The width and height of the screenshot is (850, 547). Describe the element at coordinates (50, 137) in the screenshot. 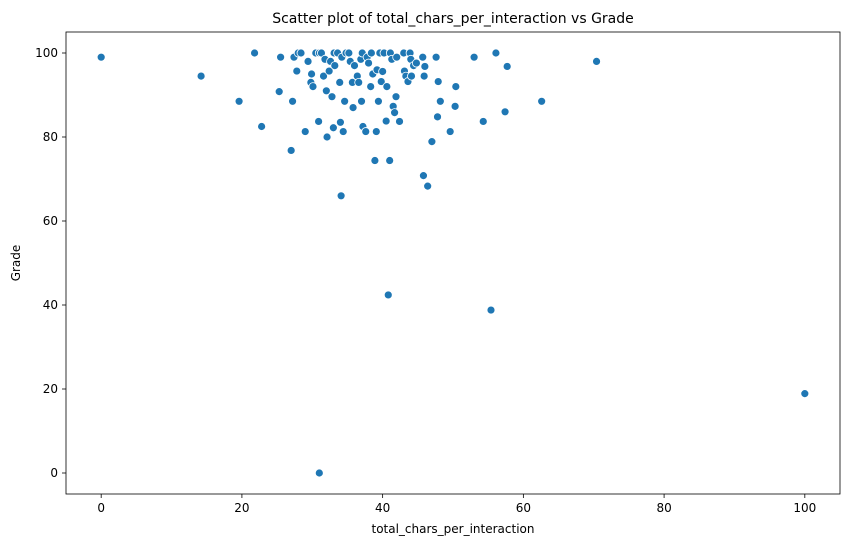

I see `y-tick-label: 80` at that location.